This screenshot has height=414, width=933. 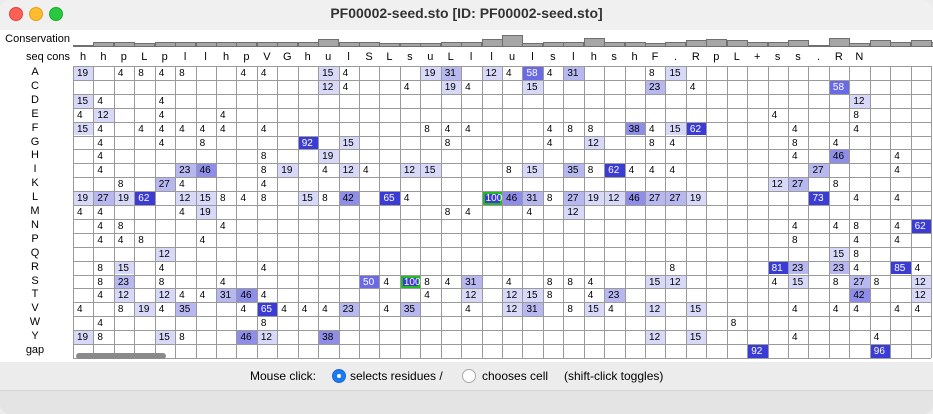 What do you see at coordinates (469, 376) in the screenshot?
I see `chooses-cell-radio` at bounding box center [469, 376].